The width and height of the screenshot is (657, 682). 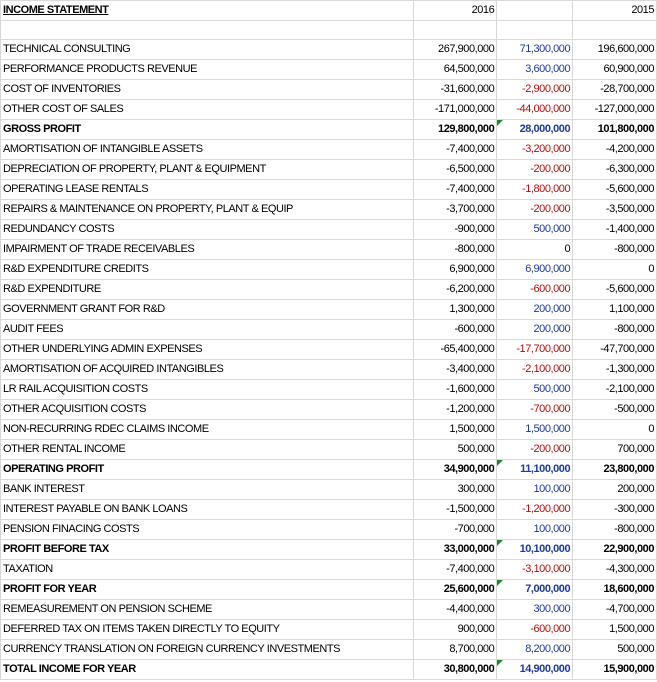 I want to click on value-2016-cell: -3,400,000, so click(x=455, y=369).